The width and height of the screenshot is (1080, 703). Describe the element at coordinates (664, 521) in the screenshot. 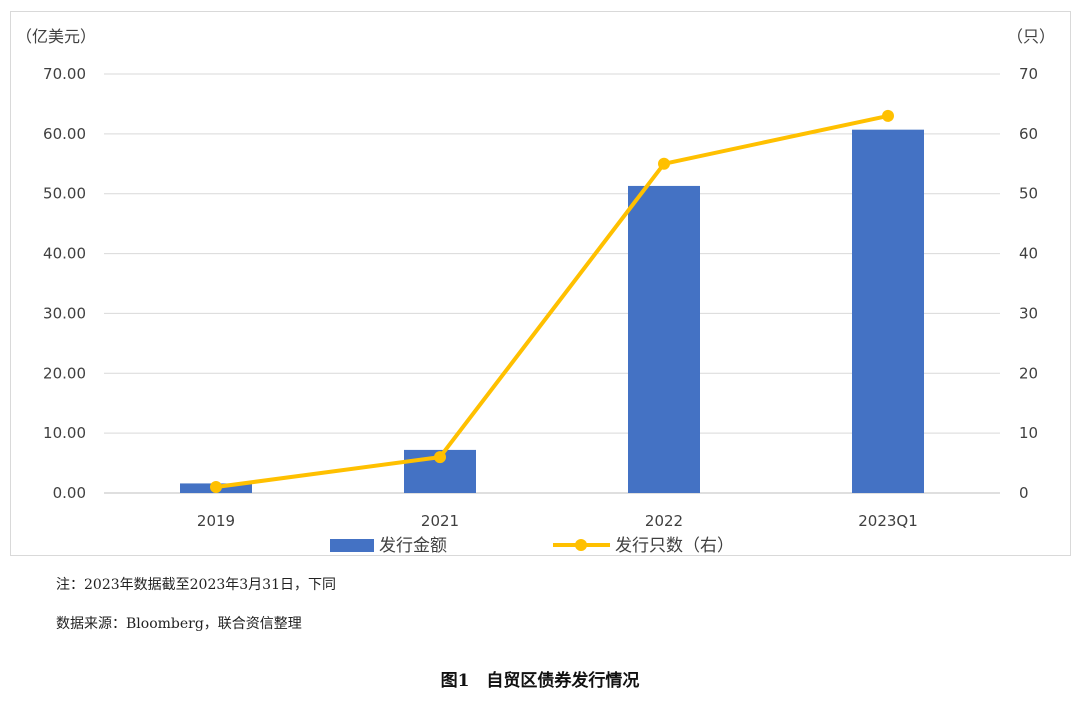

I see `x-tick-label: 2022` at that location.